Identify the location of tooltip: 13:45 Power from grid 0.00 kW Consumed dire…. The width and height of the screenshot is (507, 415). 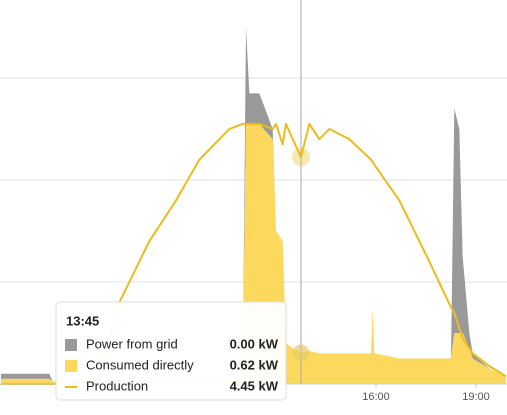
(171, 351).